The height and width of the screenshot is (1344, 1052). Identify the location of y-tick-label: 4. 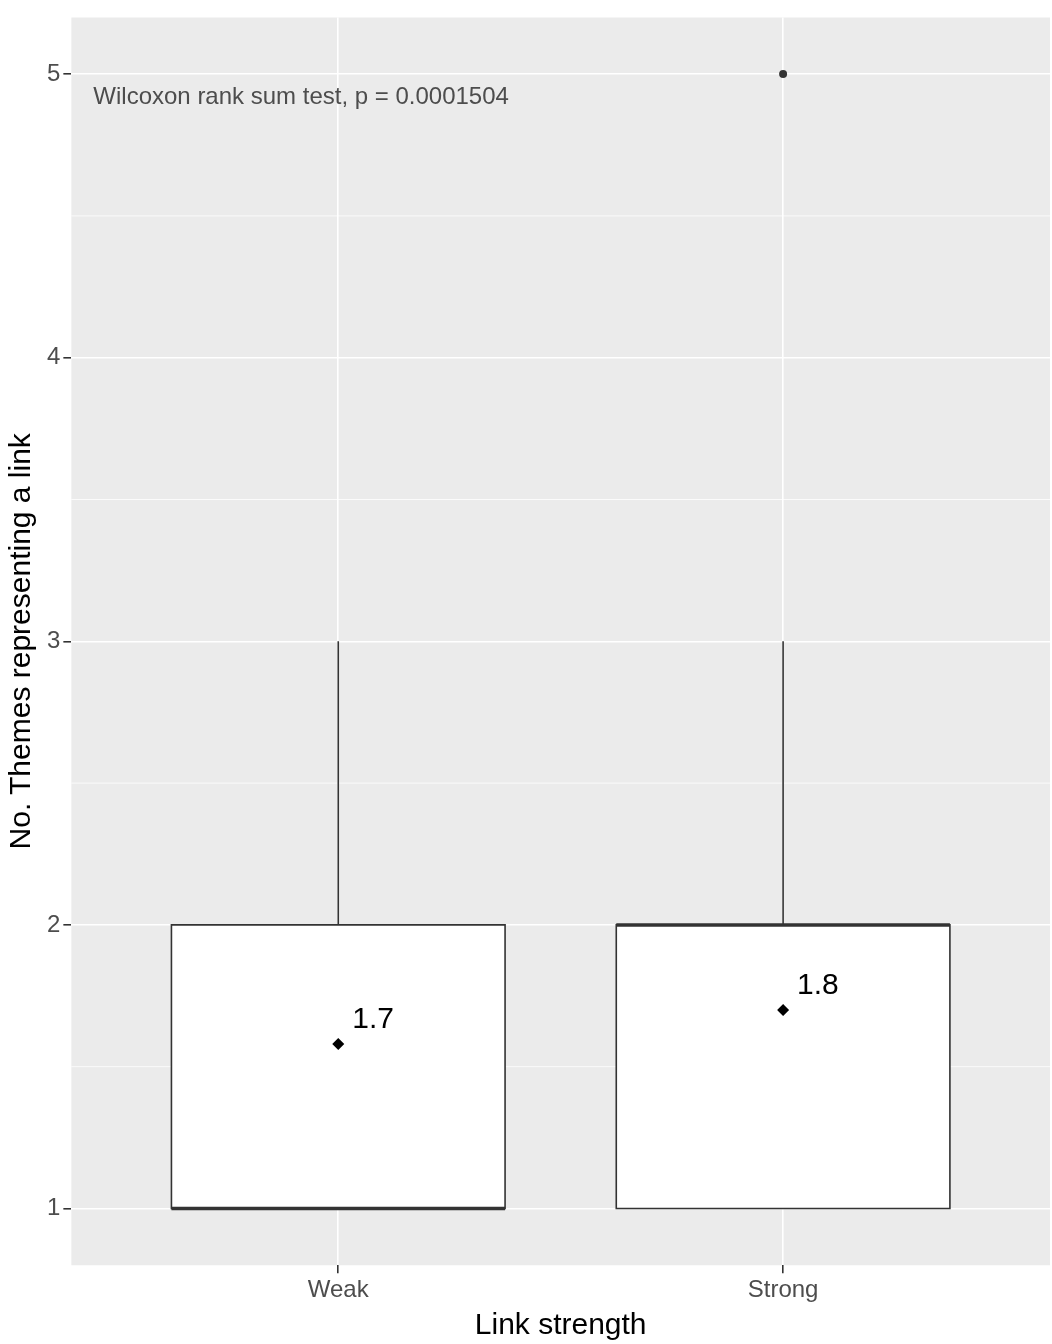
(53, 356).